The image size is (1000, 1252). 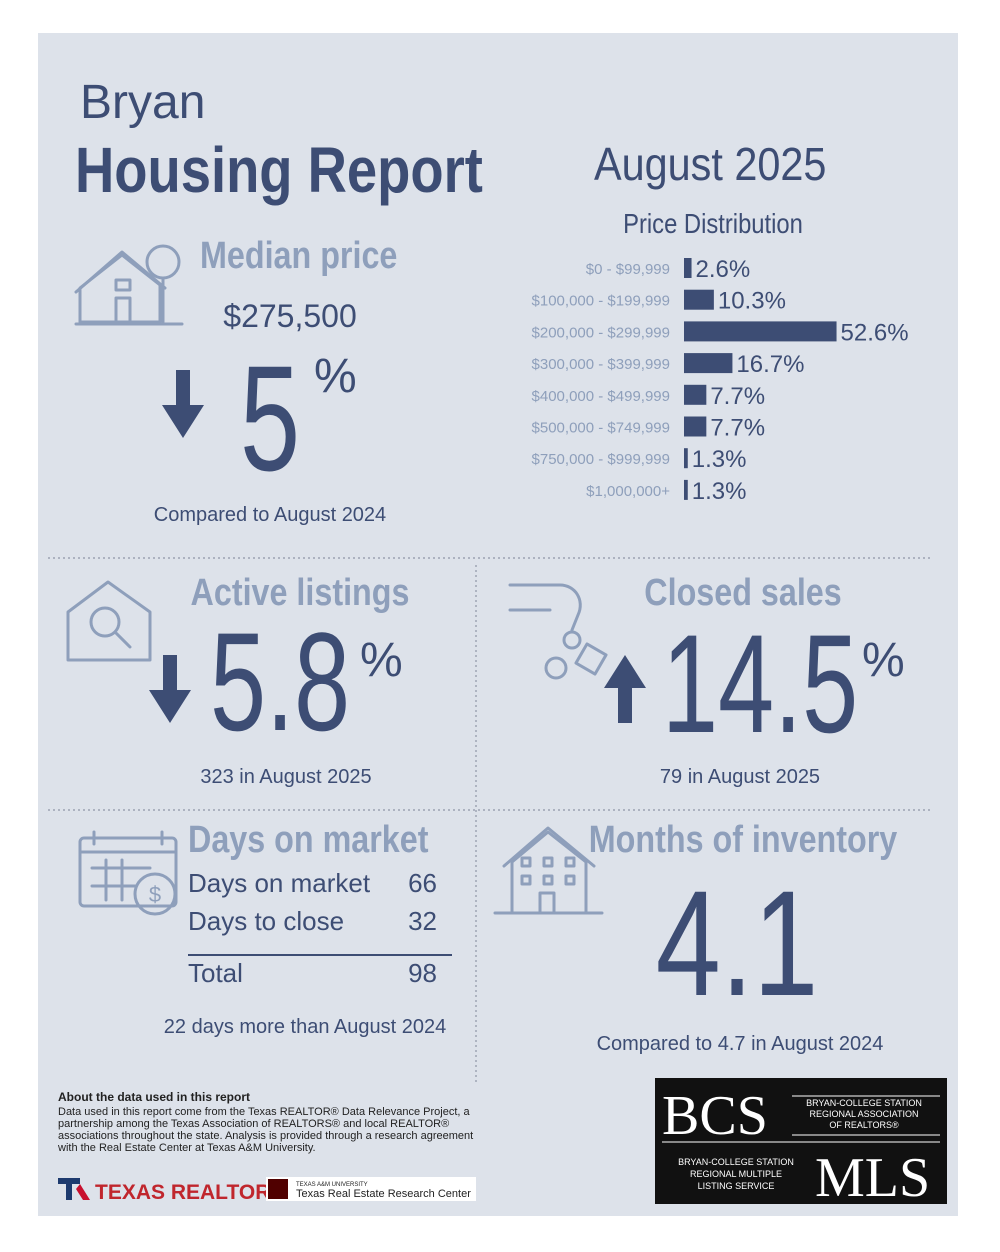 What do you see at coordinates (270, 515) in the screenshot?
I see `note: Compared to August 2024` at bounding box center [270, 515].